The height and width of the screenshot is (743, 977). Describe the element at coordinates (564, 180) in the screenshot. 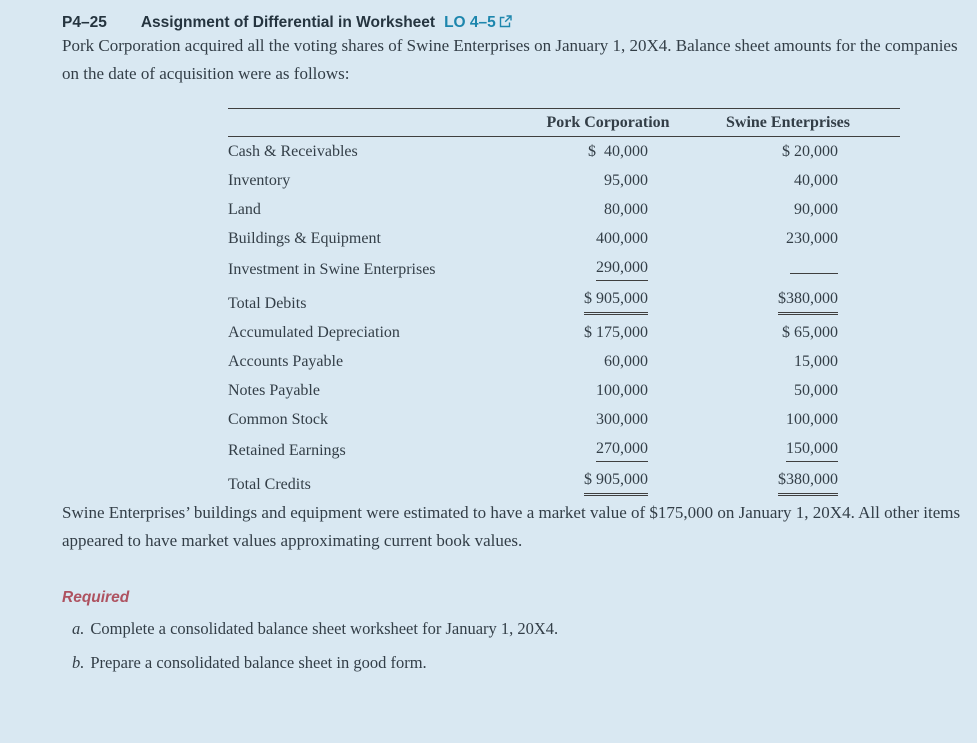

I see `table-row: Inventory 95,000 40,000` at that location.